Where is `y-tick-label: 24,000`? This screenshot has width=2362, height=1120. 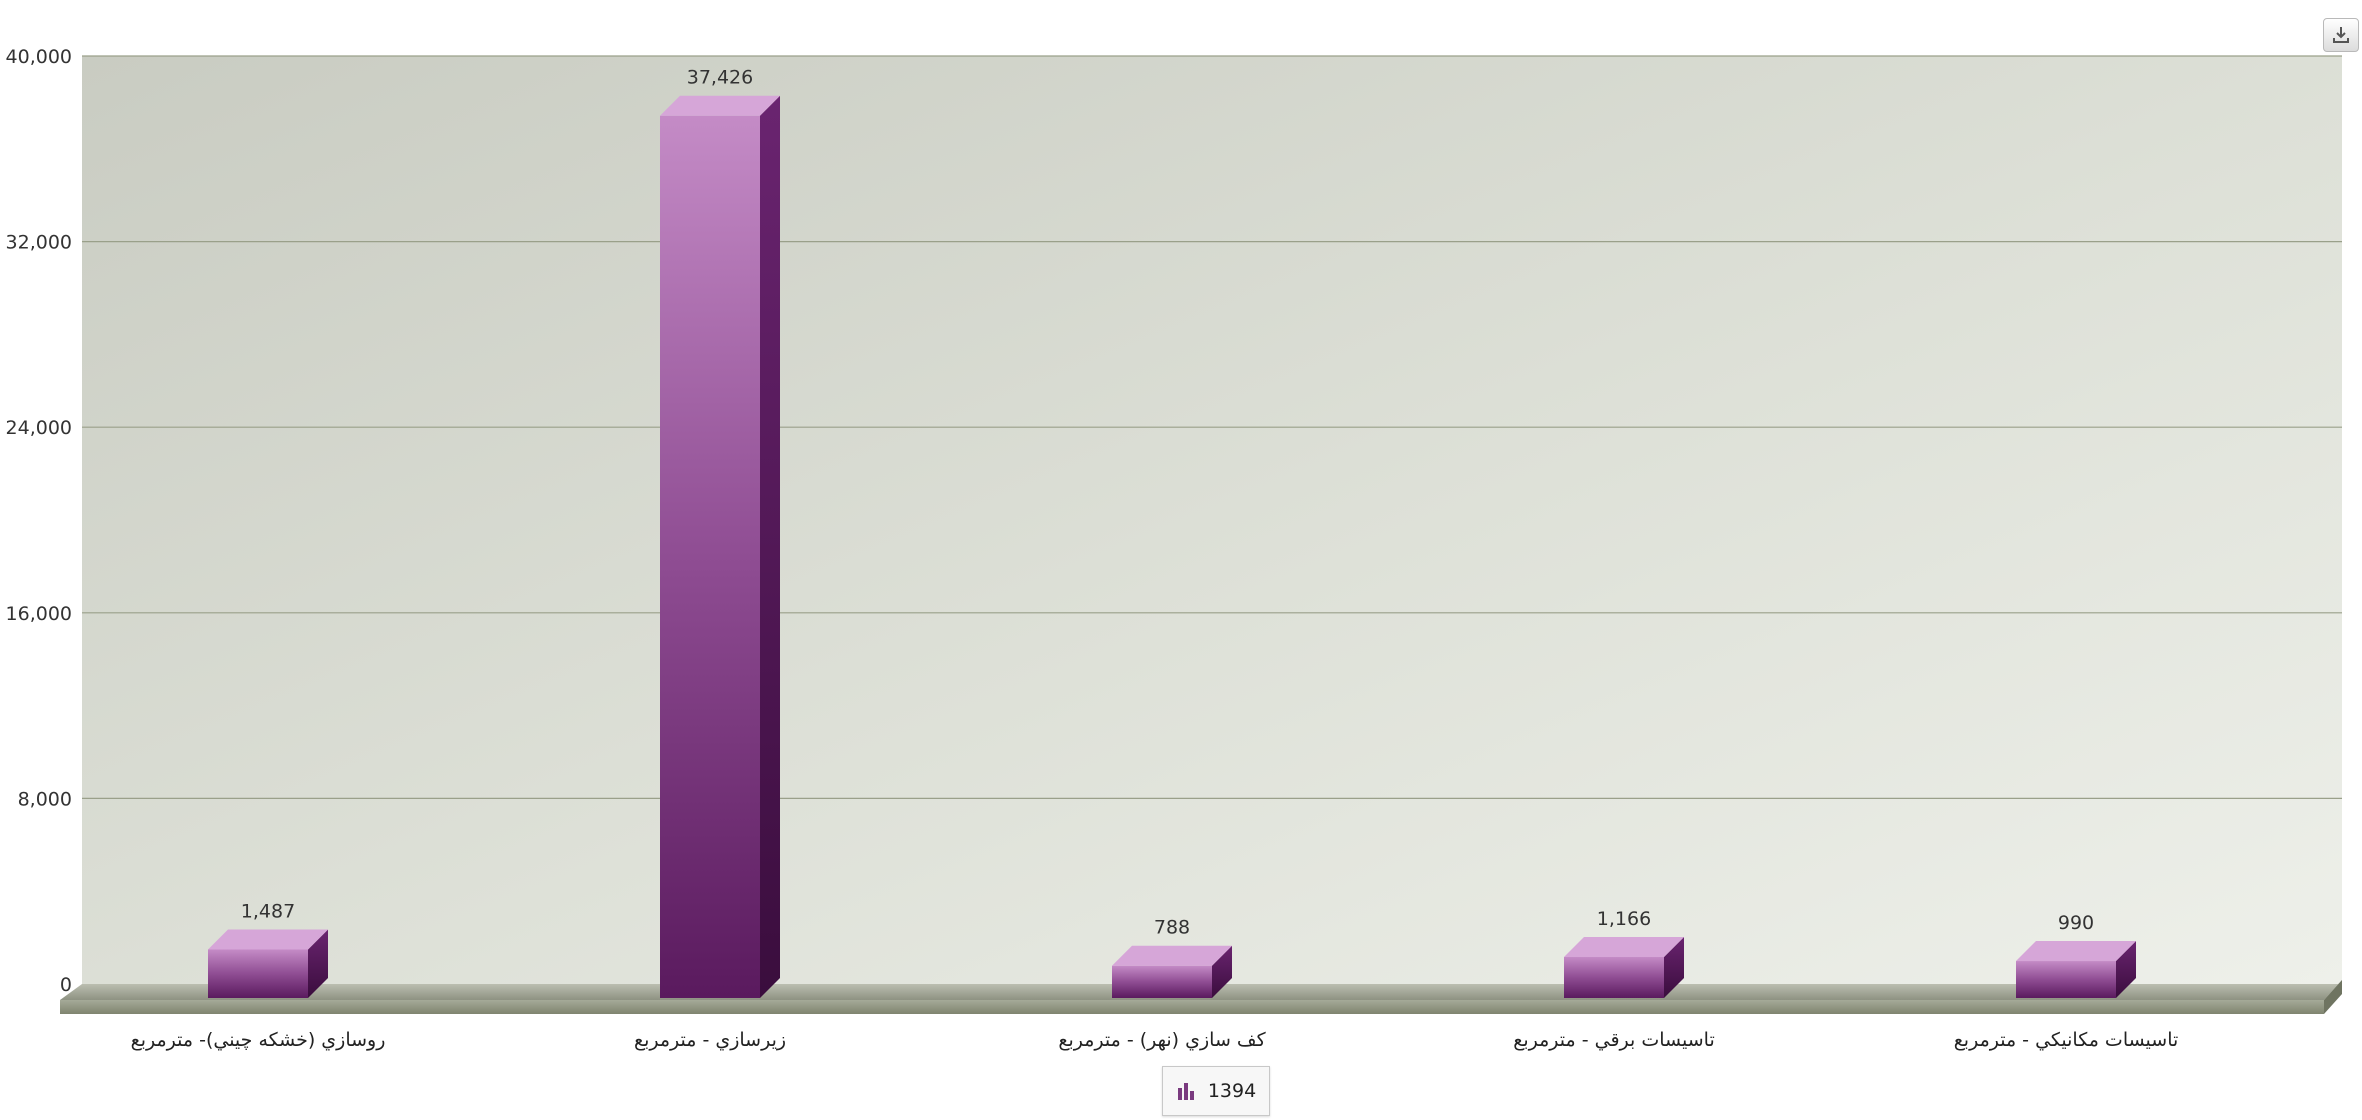 y-tick-label: 24,000 is located at coordinates (39, 428).